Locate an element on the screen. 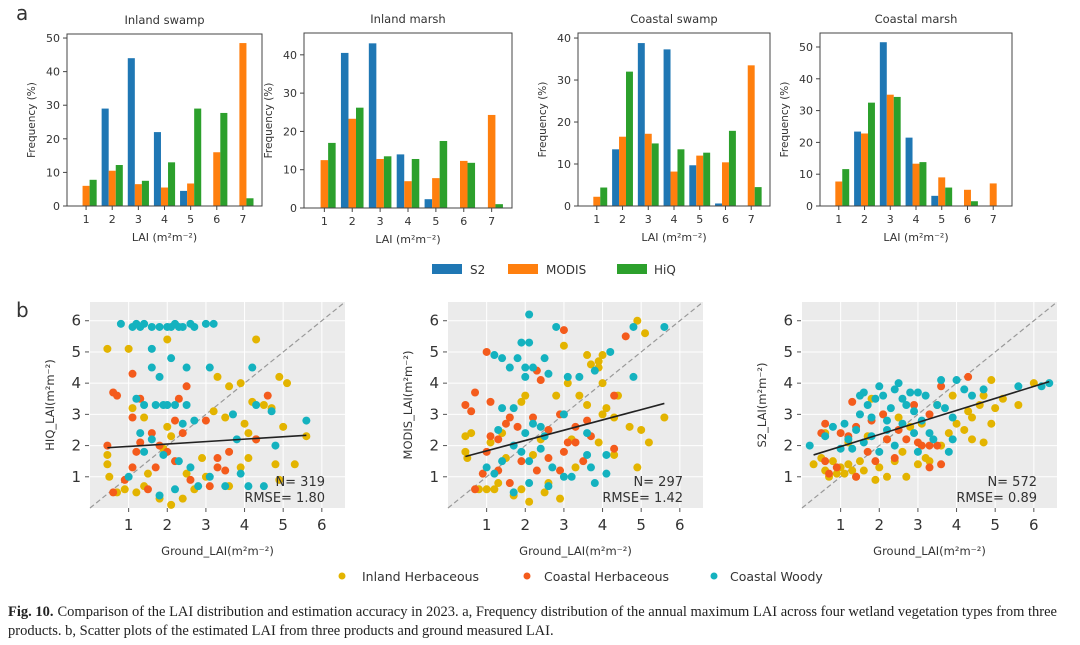 The image size is (1080, 645). x-tick-label: 2 is located at coordinates (525, 525).